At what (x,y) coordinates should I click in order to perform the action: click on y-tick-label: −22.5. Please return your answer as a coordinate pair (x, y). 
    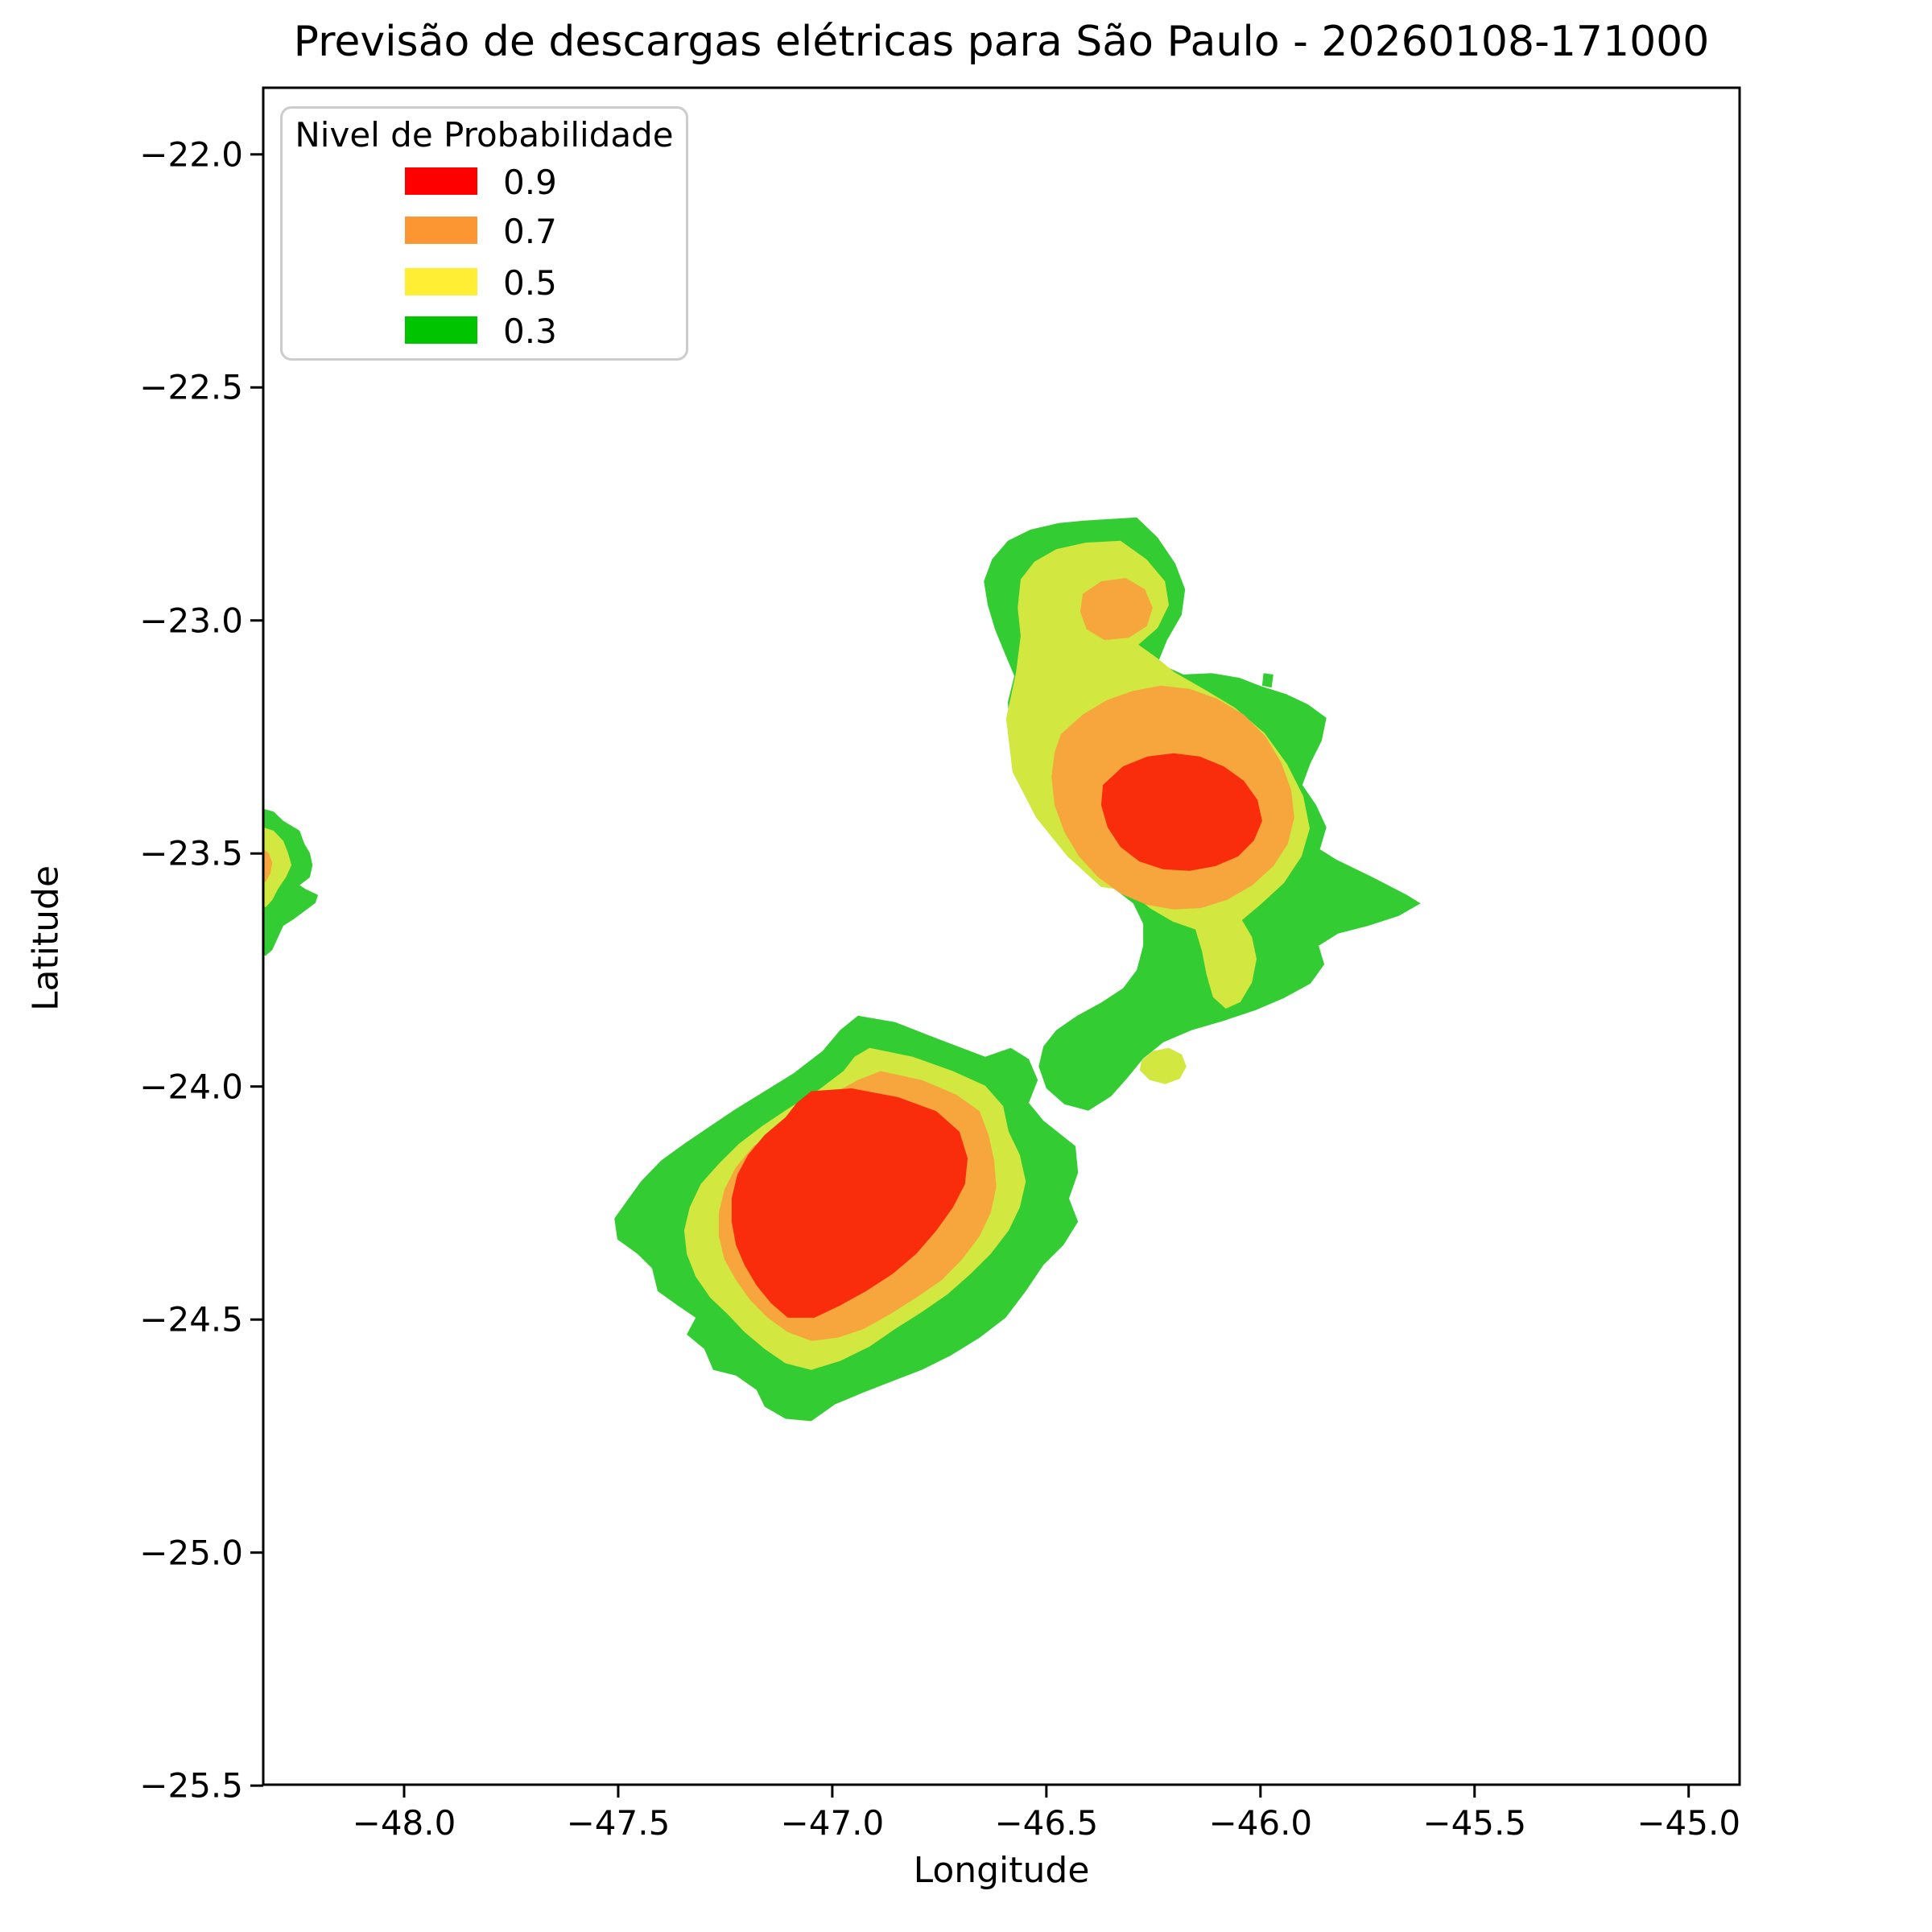
    Looking at the image, I should click on (191, 387).